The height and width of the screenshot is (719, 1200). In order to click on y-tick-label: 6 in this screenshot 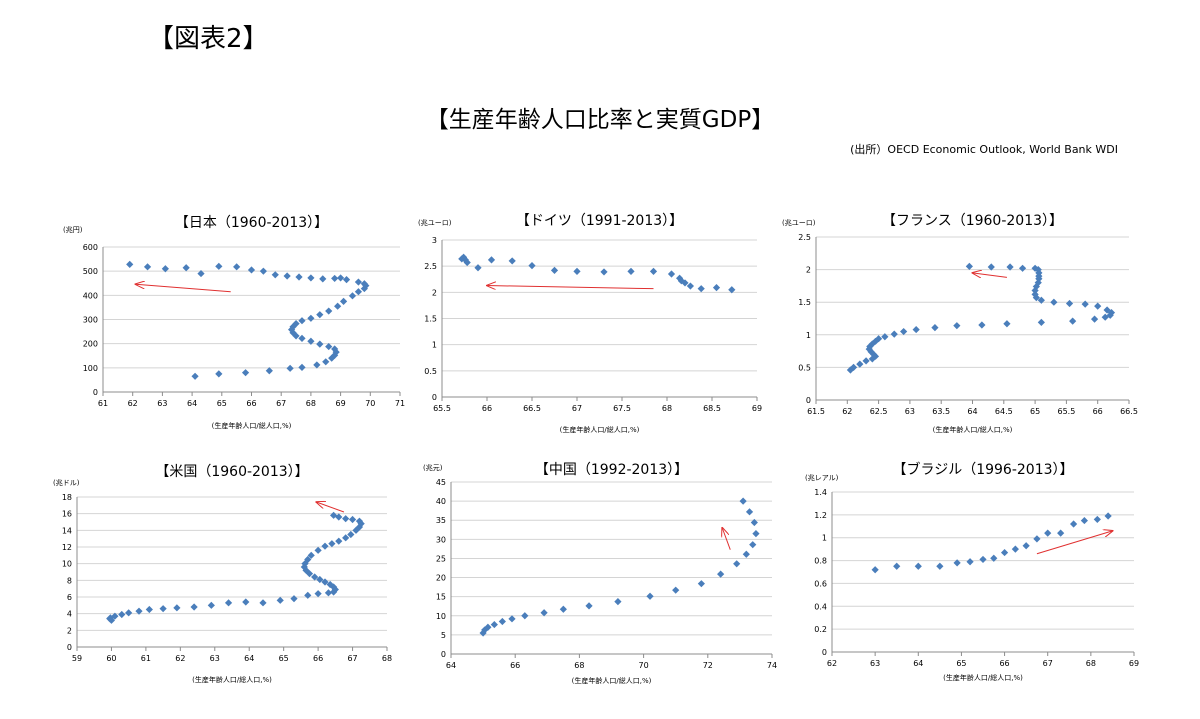, I will do `click(69, 597)`.